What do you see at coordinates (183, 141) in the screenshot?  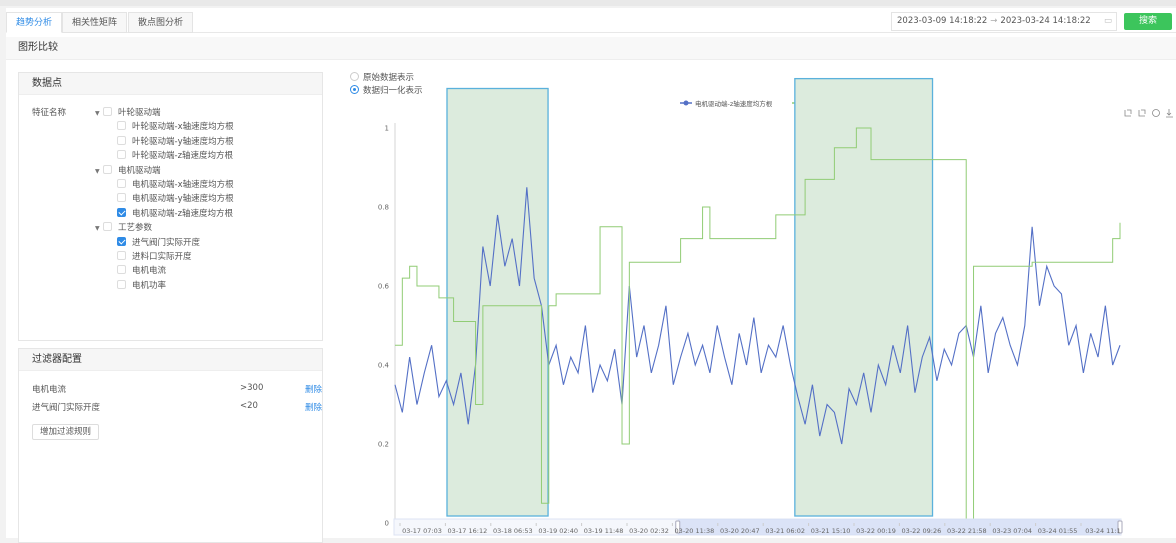 I see `item-label: 叶轮驱动端-y轴速度均方根` at bounding box center [183, 141].